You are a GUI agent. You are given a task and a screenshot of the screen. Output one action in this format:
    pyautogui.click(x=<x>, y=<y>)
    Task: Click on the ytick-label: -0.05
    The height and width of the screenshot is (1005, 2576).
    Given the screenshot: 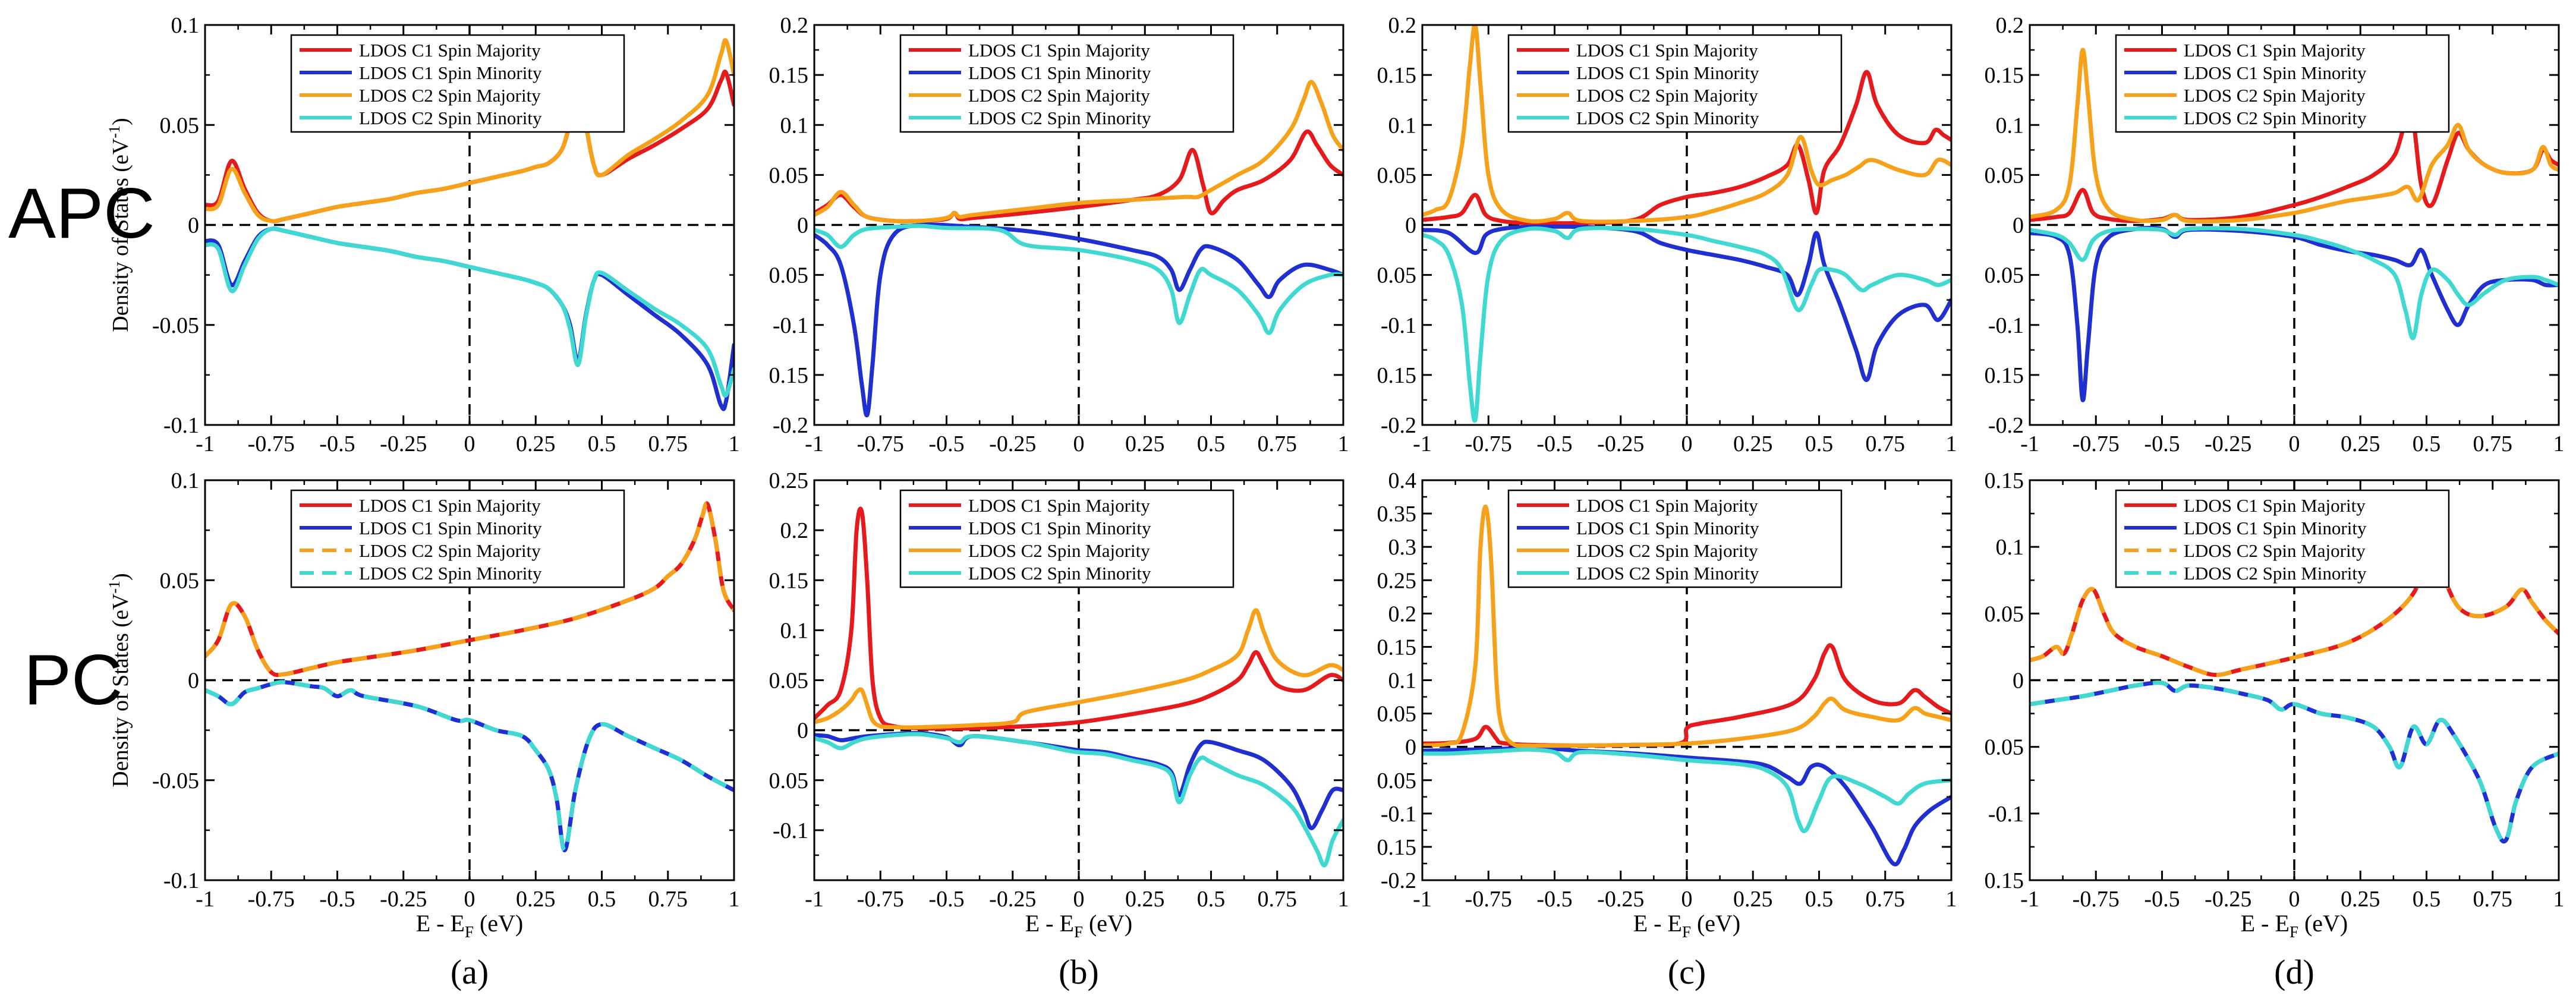 What is the action you would take?
    pyautogui.click(x=175, y=326)
    